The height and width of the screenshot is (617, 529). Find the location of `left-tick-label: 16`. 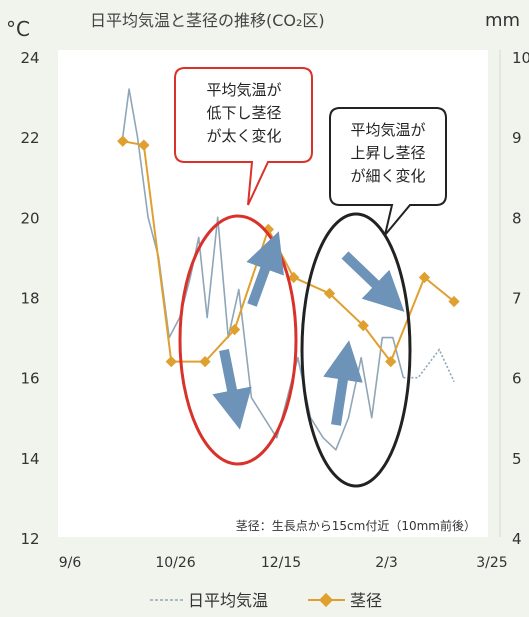

left-tick-label: 16 is located at coordinates (29, 379).